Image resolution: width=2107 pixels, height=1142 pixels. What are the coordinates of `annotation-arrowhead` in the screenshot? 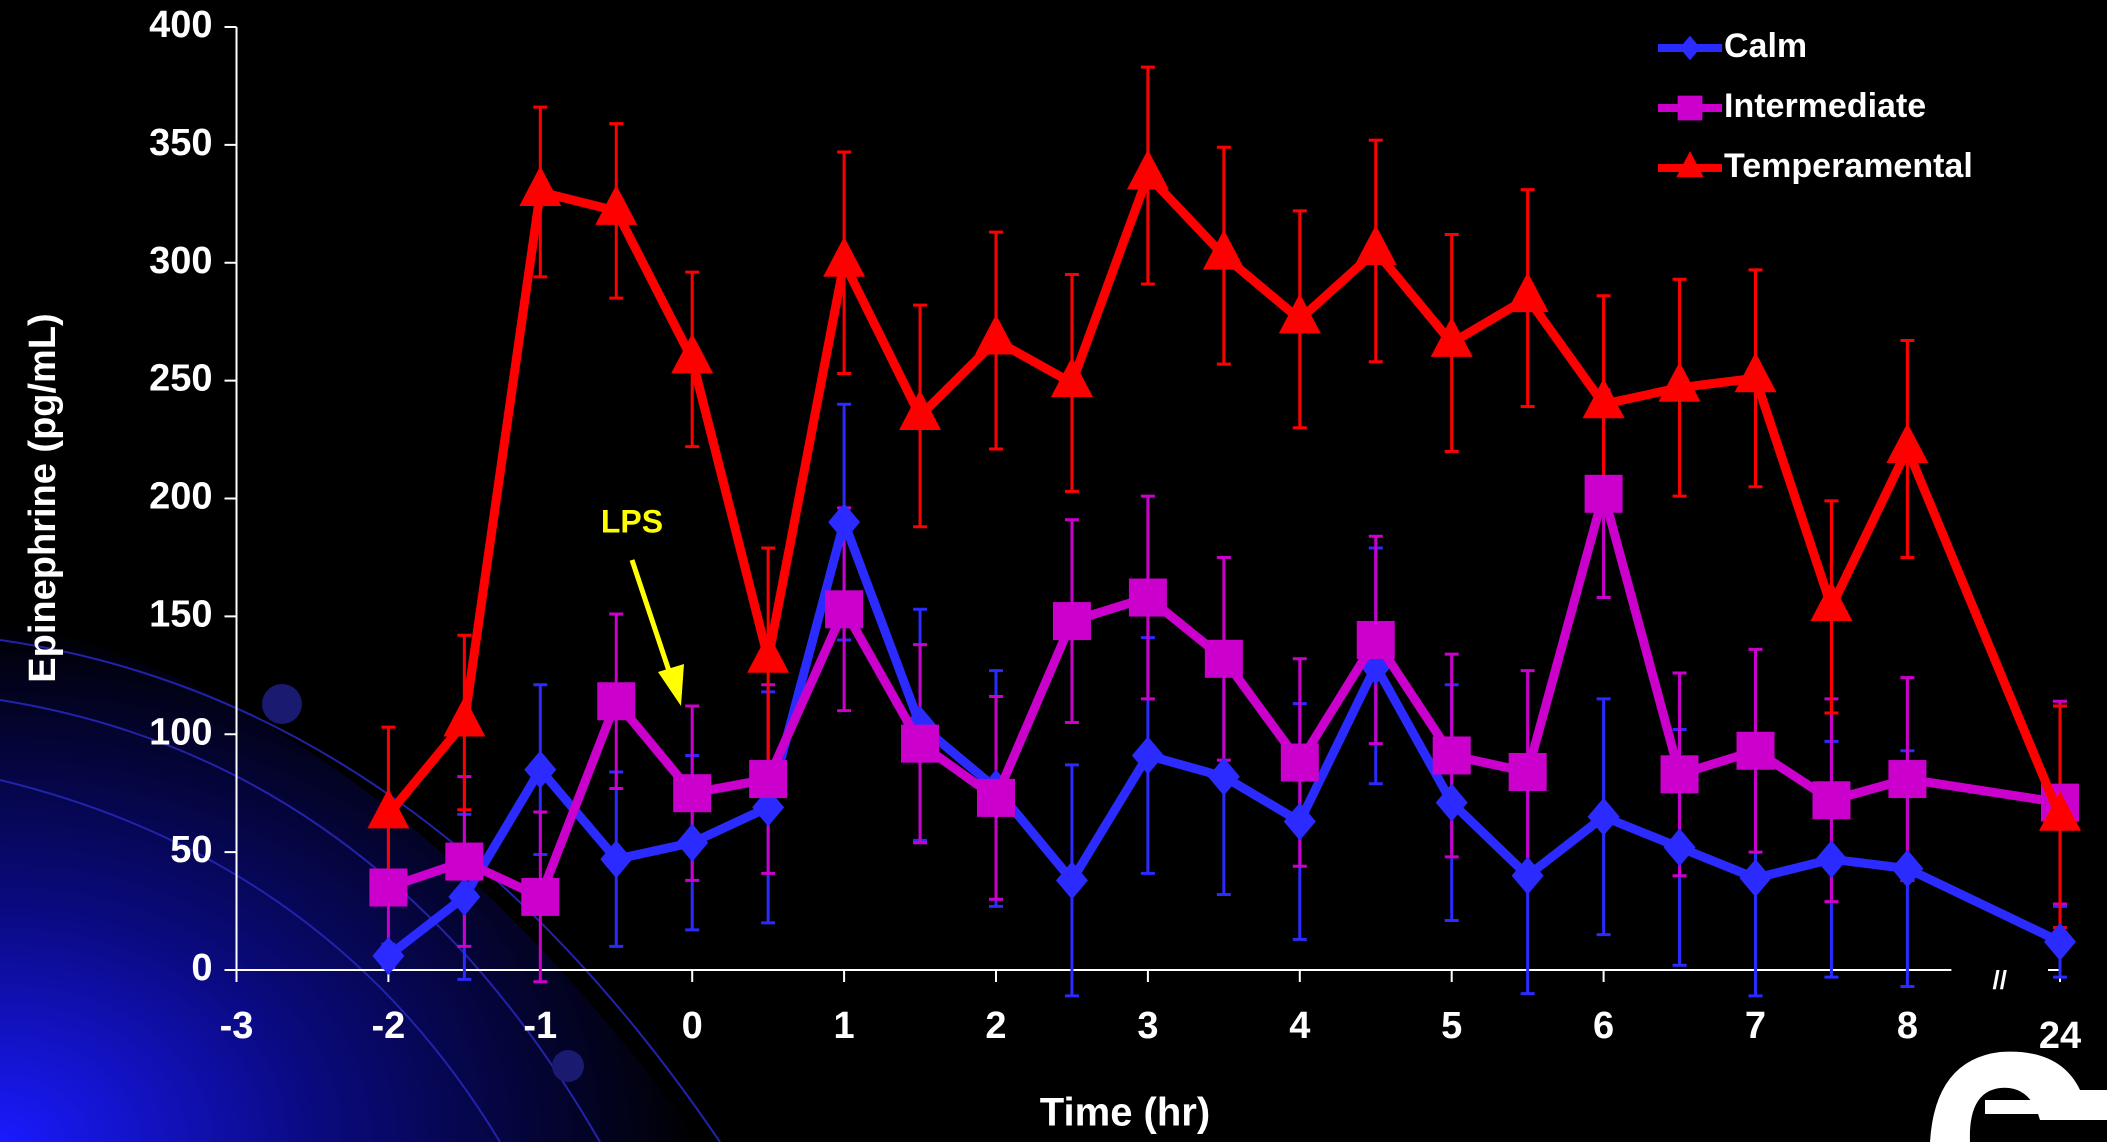 It's located at (671, 685).